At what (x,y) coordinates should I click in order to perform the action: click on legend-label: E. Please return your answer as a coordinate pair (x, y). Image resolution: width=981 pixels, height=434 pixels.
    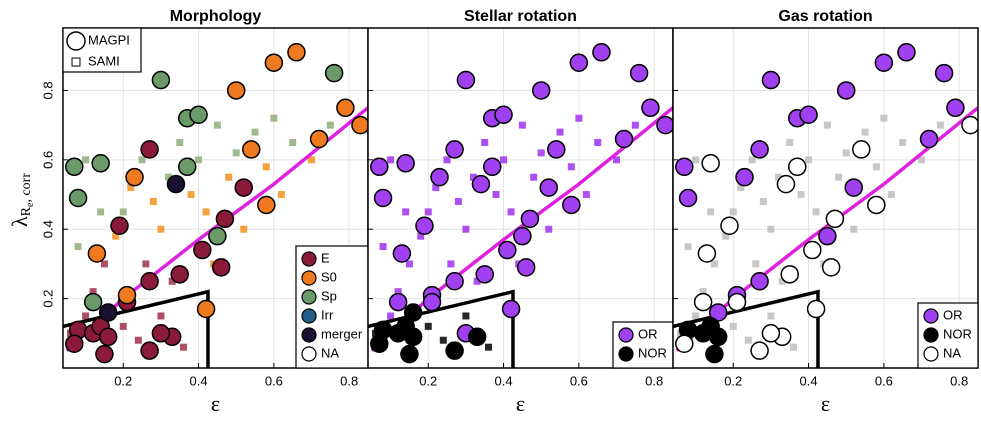
    Looking at the image, I should click on (325, 257).